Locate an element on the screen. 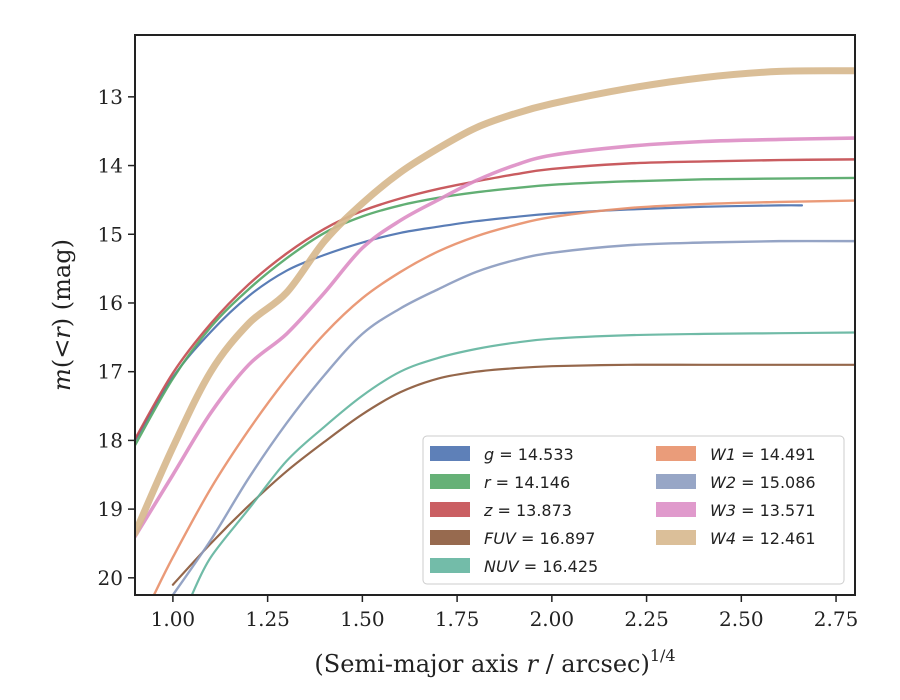 The width and height of the screenshot is (900, 700). y-tick-label: 15 is located at coordinates (110, 234).